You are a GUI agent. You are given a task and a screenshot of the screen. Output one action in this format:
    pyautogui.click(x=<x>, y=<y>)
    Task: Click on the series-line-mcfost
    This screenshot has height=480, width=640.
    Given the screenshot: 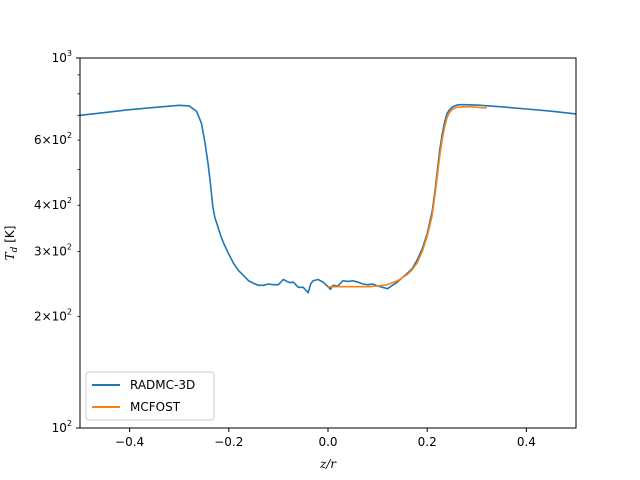 What is the action you would take?
    pyautogui.click(x=407, y=197)
    